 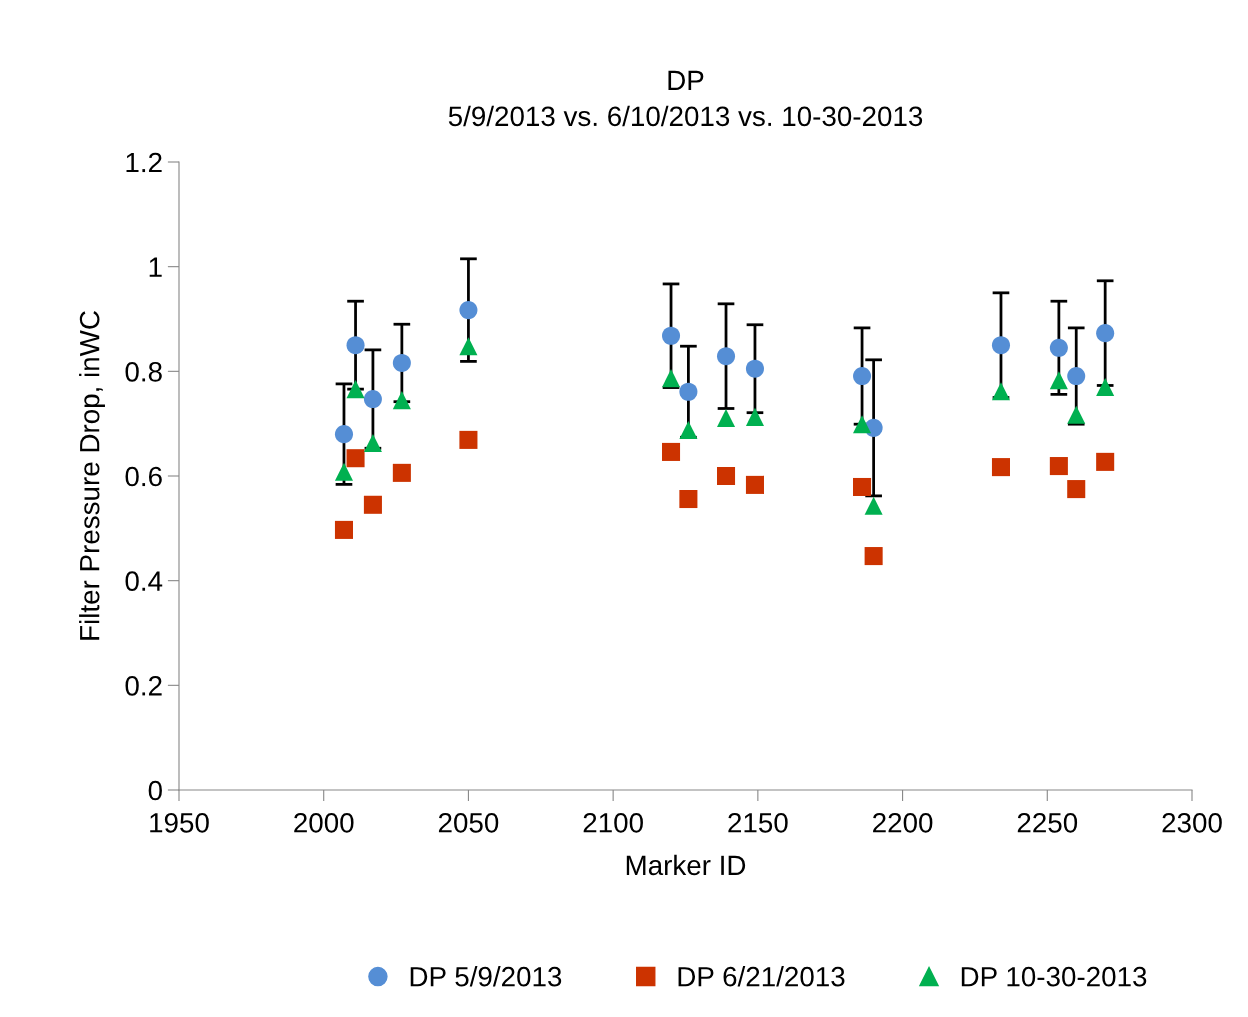 What do you see at coordinates (686, 865) in the screenshot?
I see `x-axis-title: Marker ID` at bounding box center [686, 865].